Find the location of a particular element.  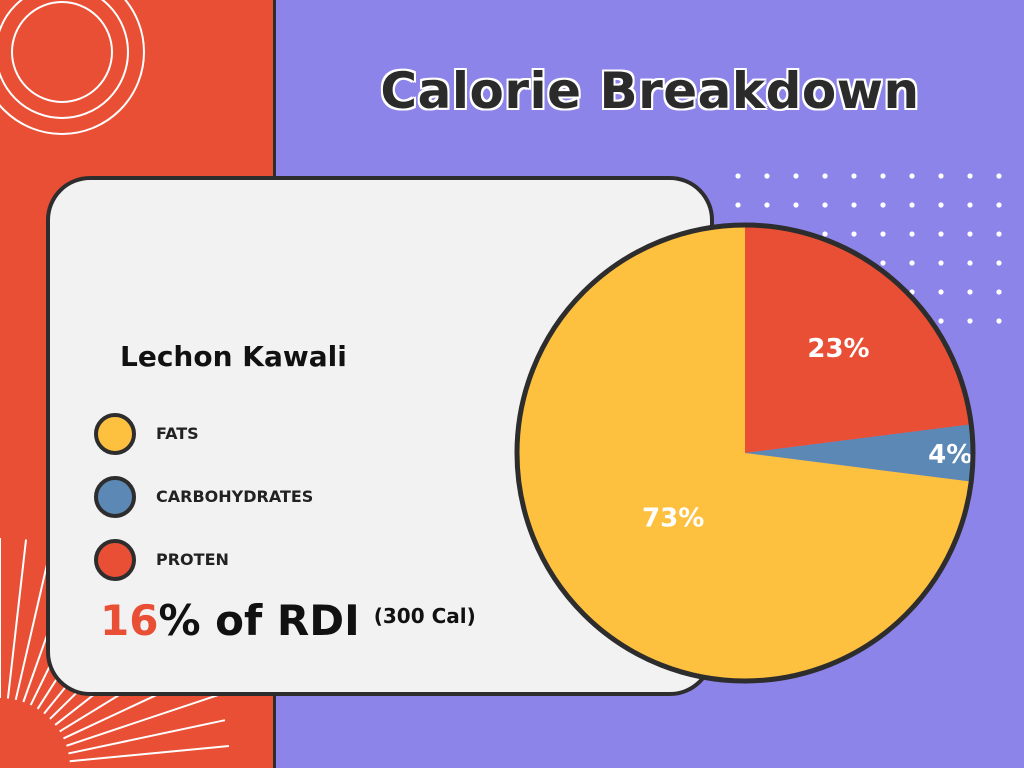

food-name: Lechon Kawali is located at coordinates (233, 356).